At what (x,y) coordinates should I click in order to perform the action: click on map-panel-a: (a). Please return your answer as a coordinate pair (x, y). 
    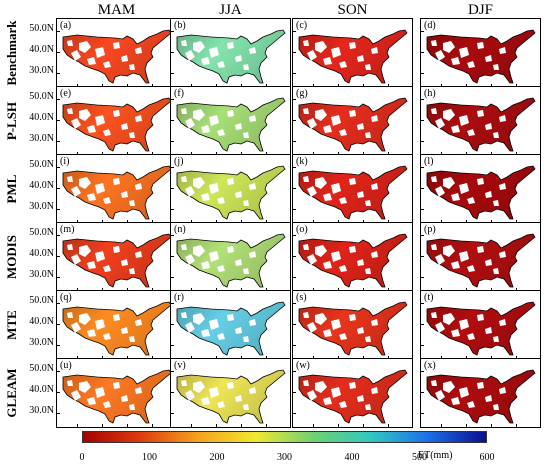
    Looking at the image, I should click on (116, 53).